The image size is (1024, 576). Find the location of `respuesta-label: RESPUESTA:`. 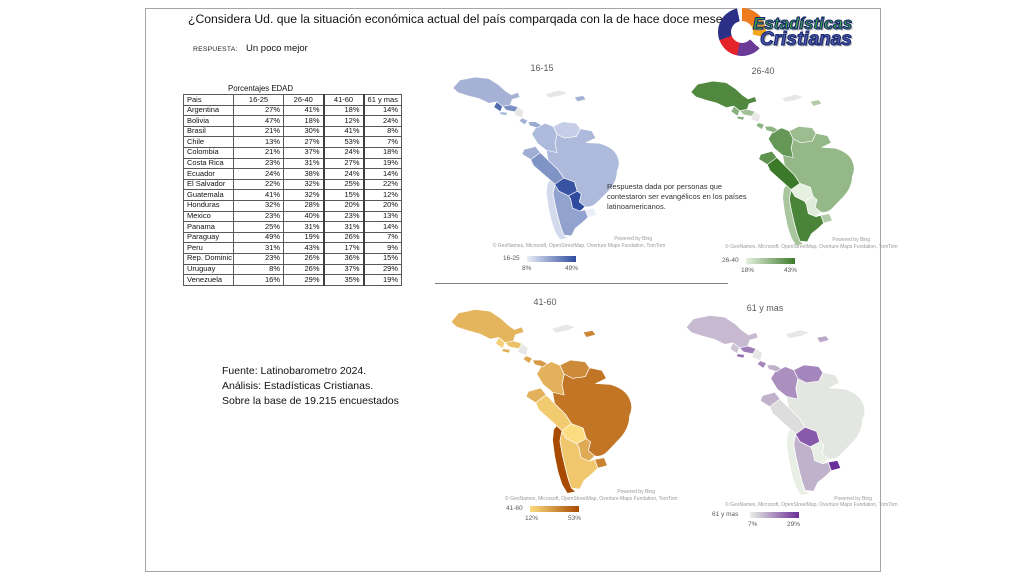

respuesta-label: RESPUESTA: is located at coordinates (215, 49).